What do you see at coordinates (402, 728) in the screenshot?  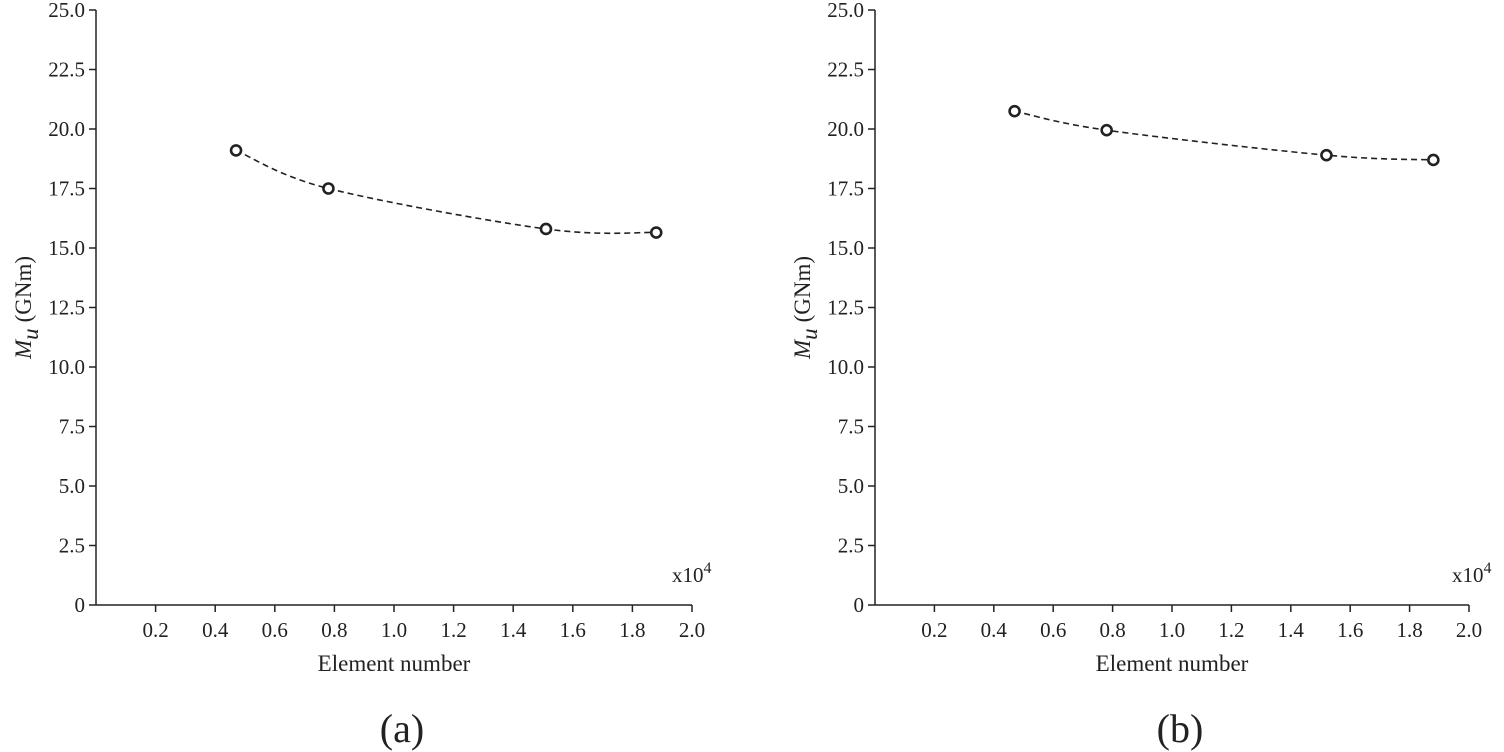 I see `panel-label: (a)` at bounding box center [402, 728].